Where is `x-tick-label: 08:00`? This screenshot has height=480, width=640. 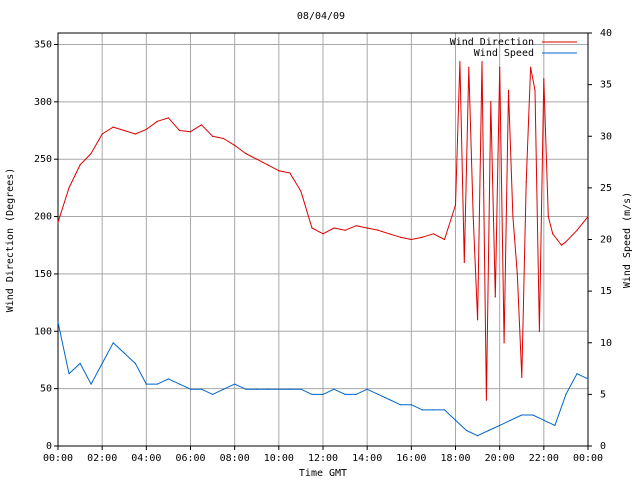
x-tick-label: 08:00 is located at coordinates (235, 458).